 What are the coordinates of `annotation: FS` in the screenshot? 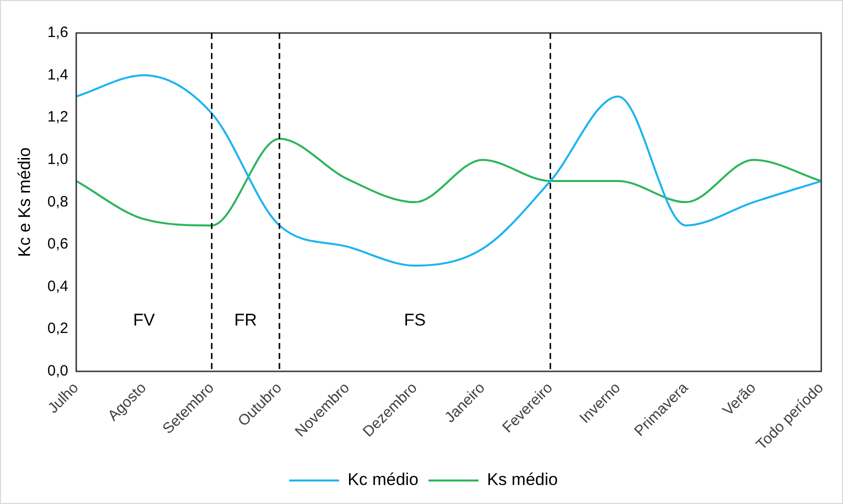 It's located at (415, 320).